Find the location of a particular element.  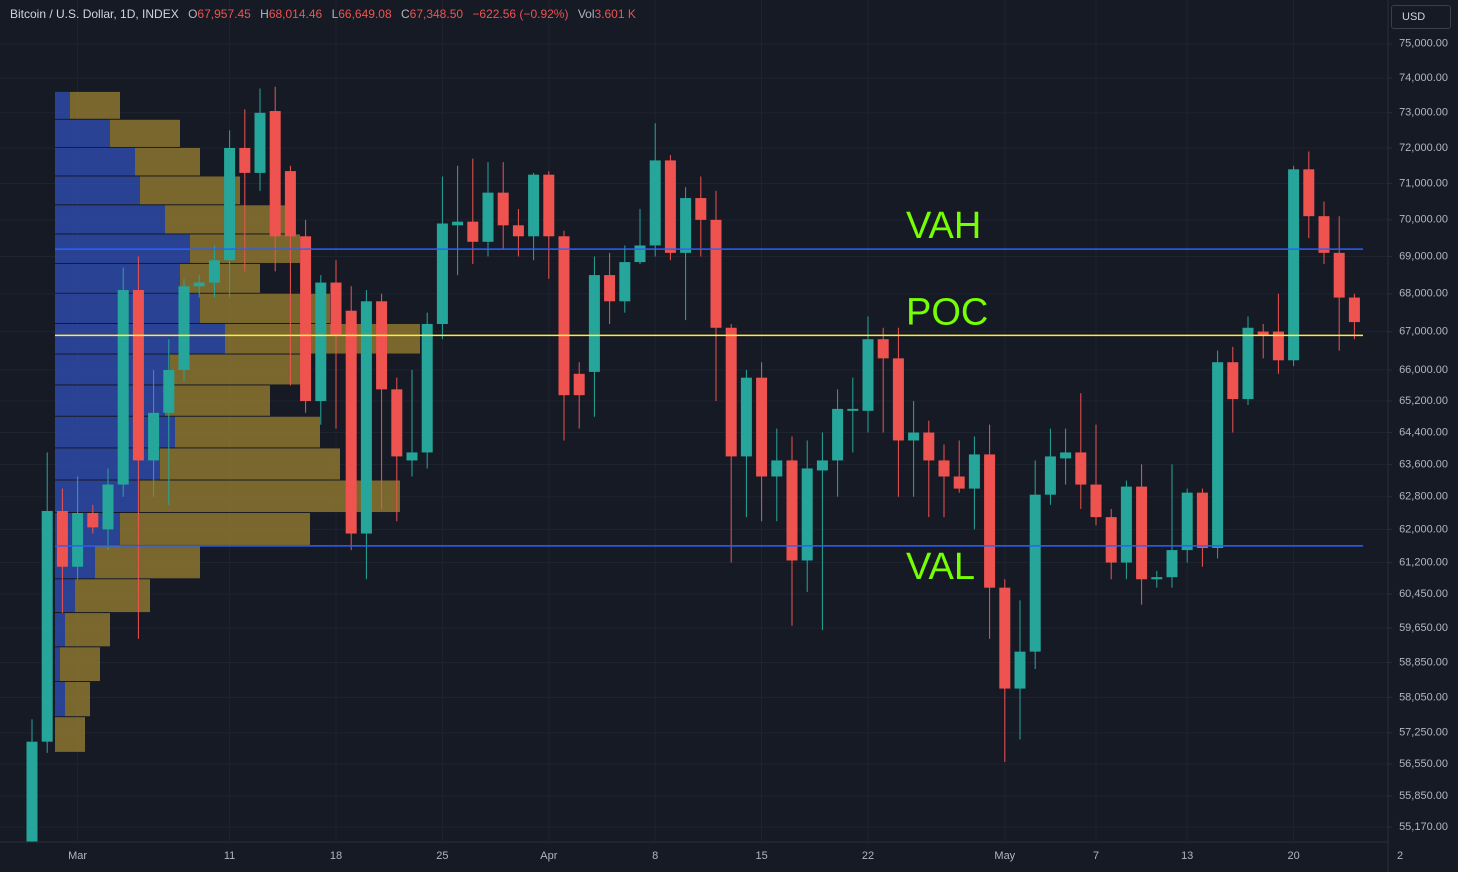

y-tick-label: 57,250.00 is located at coordinates (1423, 733).